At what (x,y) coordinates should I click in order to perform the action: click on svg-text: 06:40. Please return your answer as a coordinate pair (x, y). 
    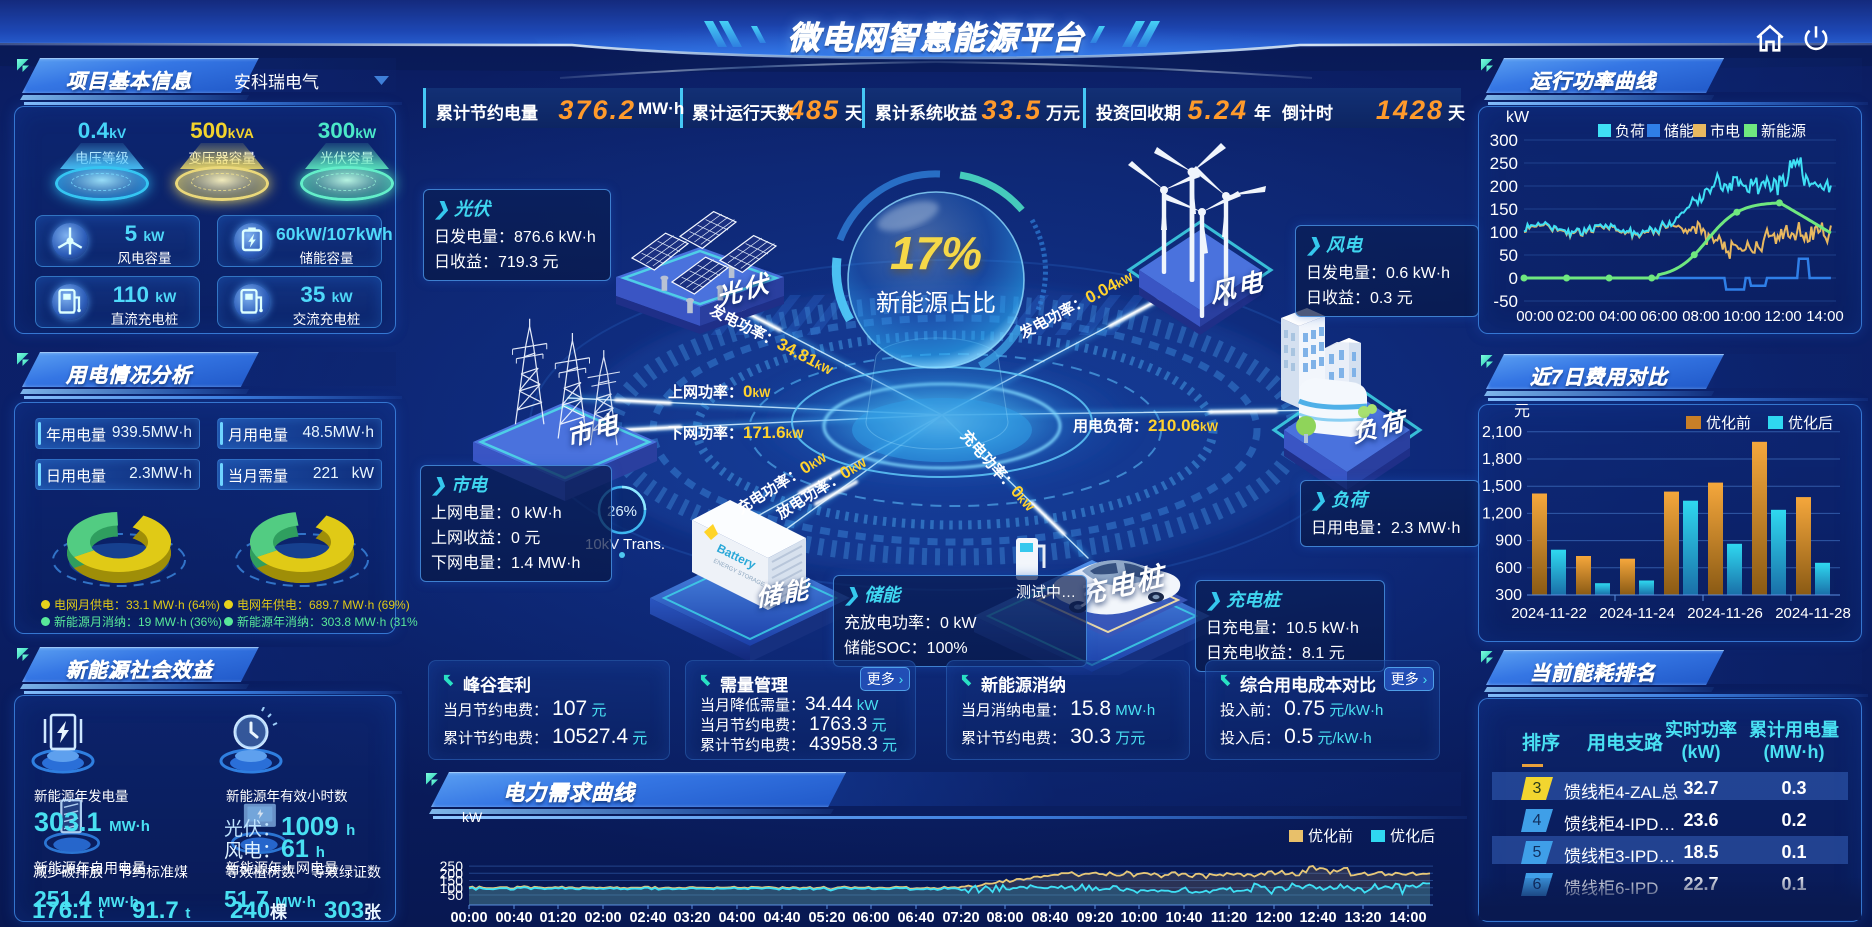
    Looking at the image, I should click on (915, 918).